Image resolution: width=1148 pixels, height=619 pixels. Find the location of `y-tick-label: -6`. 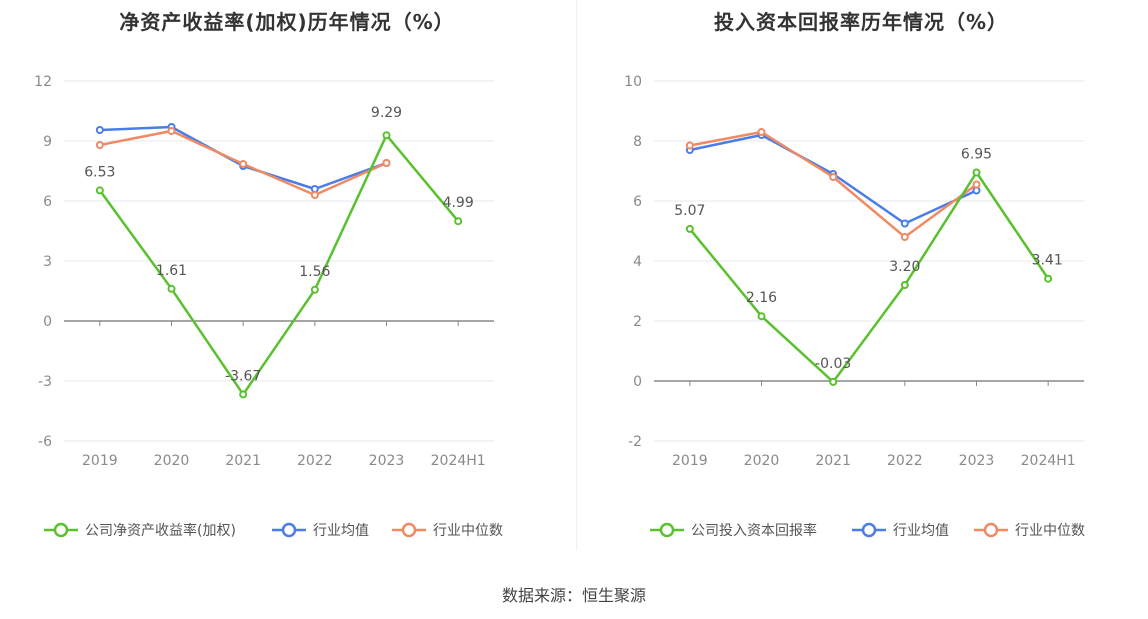

y-tick-label: -6 is located at coordinates (45, 442).